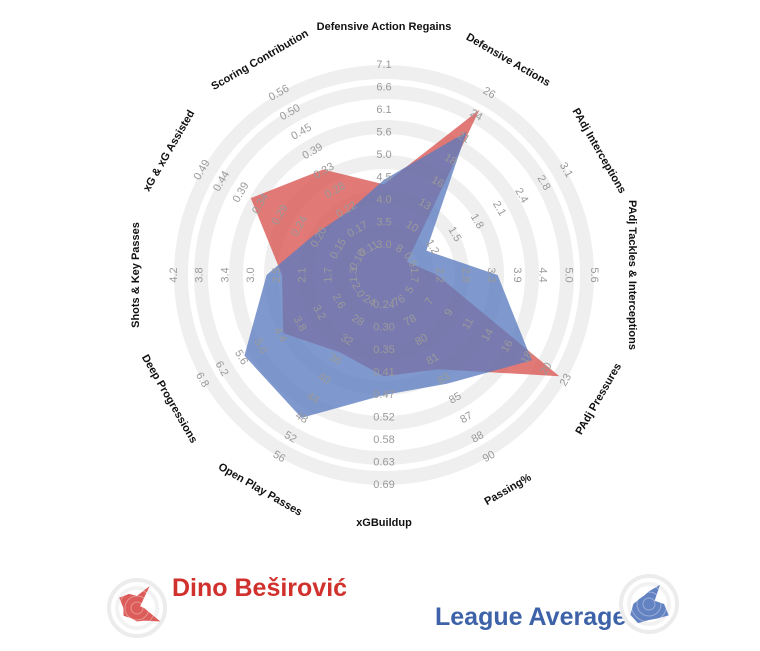 This screenshot has height=651, width=760. What do you see at coordinates (383, 178) in the screenshot?
I see `tick-label: 4.5` at bounding box center [383, 178].